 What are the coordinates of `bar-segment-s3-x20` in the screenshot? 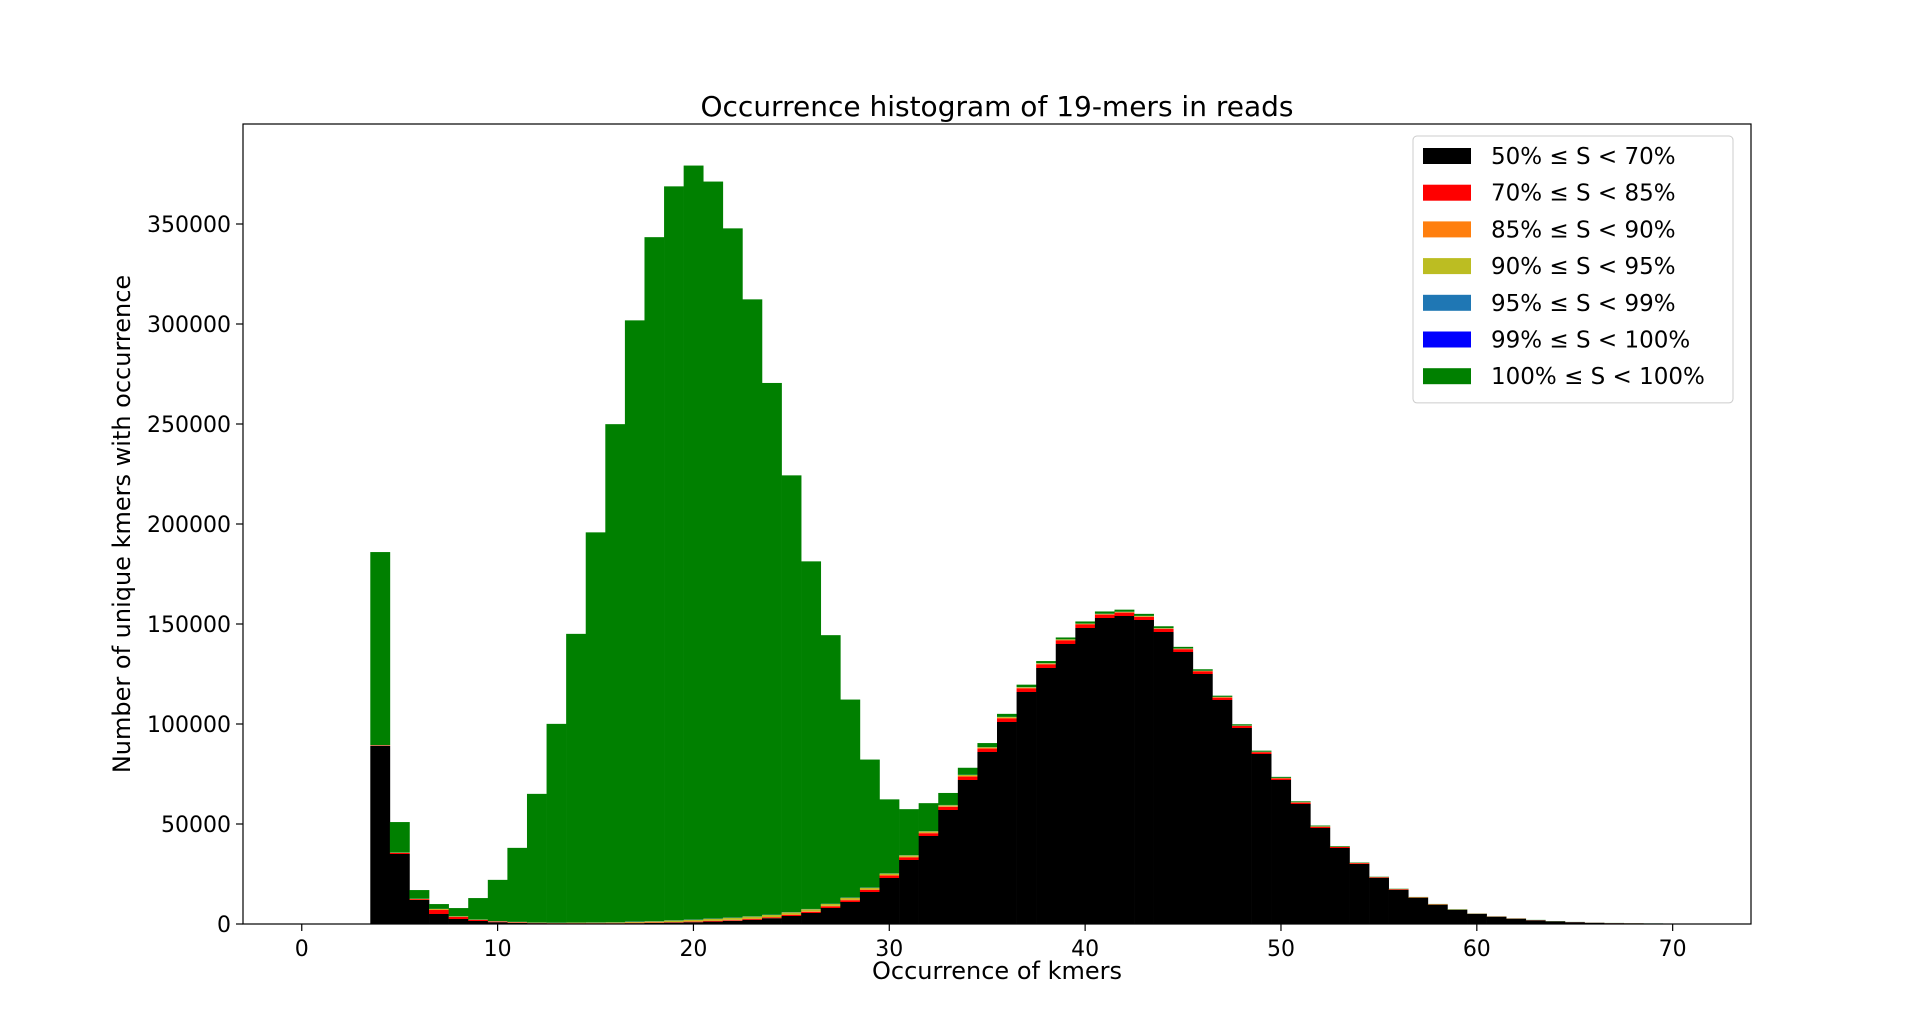 It's located at (694, 921).